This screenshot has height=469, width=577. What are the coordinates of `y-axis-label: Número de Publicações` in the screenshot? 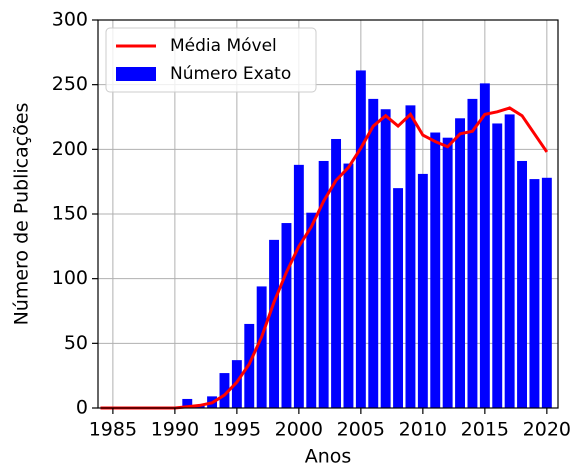 It's located at (22, 214).